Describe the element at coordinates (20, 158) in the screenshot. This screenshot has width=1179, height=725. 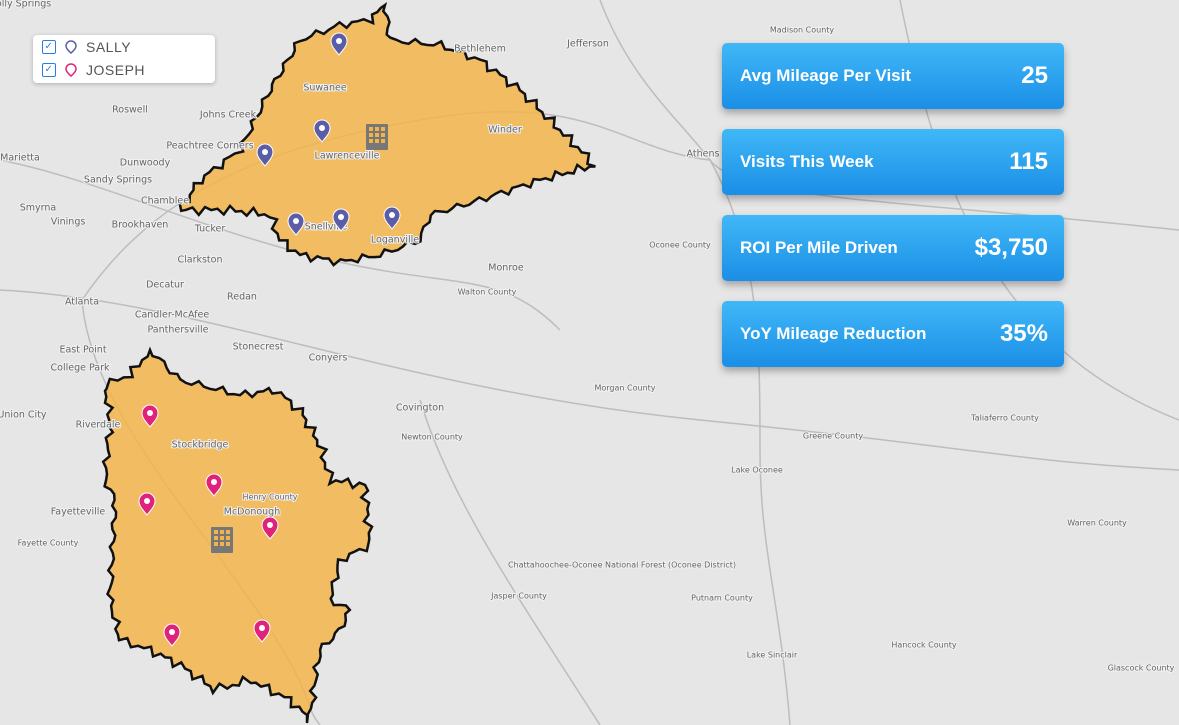
I see `place-label: Marietta` at that location.